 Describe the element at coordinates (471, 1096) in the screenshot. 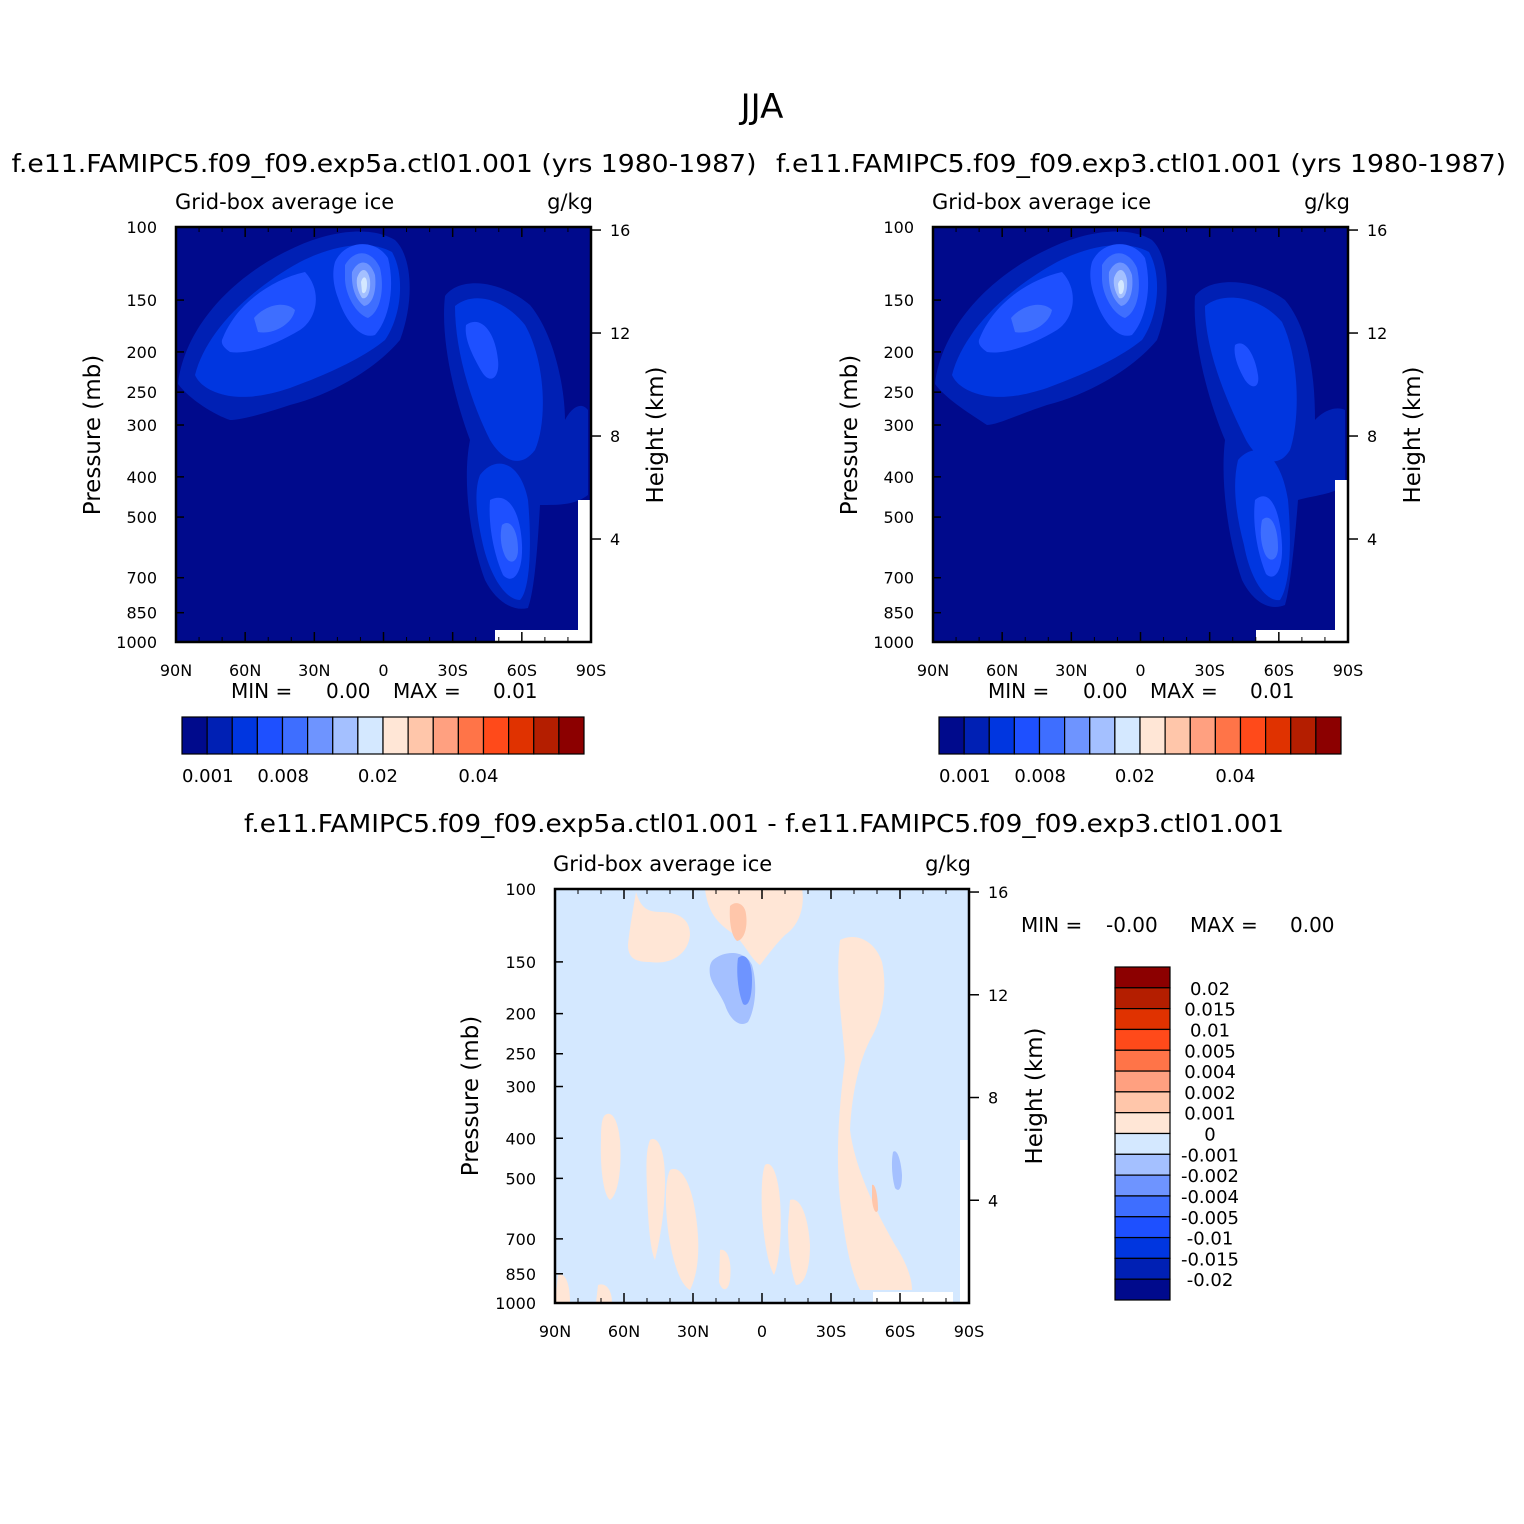

I see `panel-diff-ylabel: Pressure (mb)` at that location.